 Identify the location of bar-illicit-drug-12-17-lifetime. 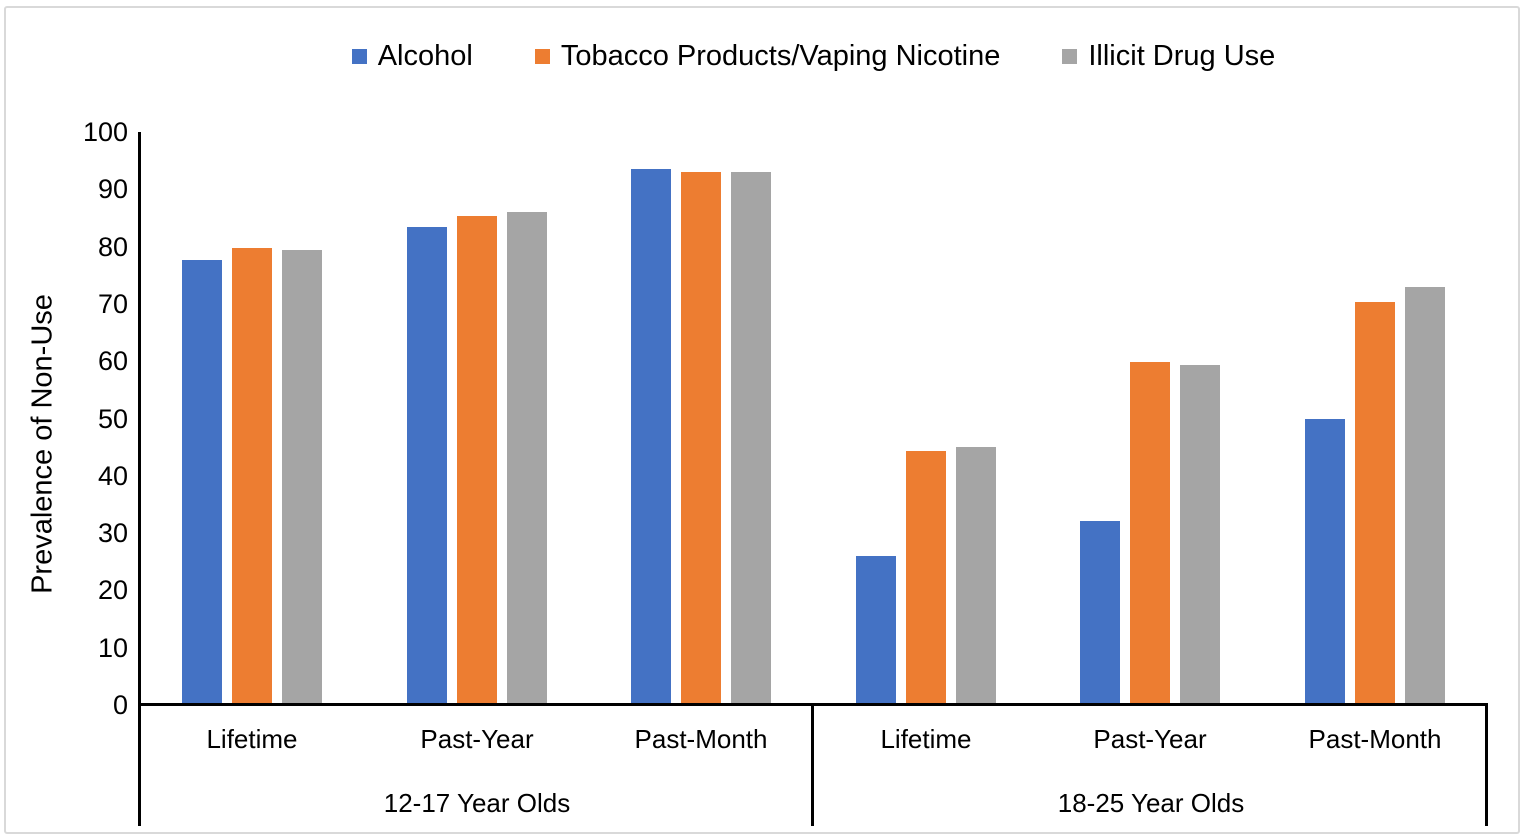
(302, 477).